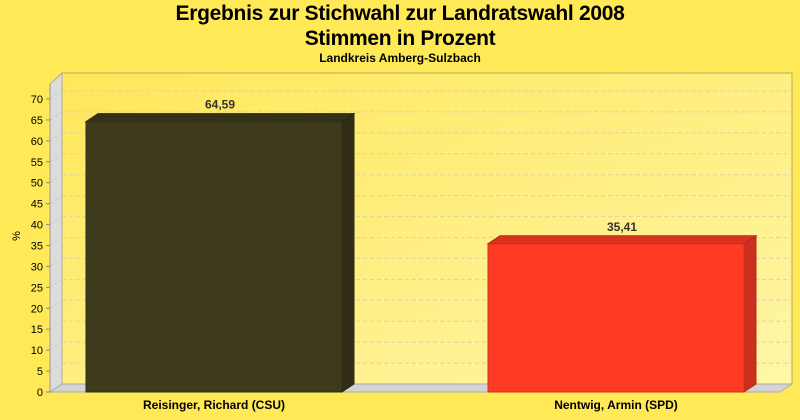 This screenshot has width=800, height=420. I want to click on y-tick-label: 25, so click(37, 288).